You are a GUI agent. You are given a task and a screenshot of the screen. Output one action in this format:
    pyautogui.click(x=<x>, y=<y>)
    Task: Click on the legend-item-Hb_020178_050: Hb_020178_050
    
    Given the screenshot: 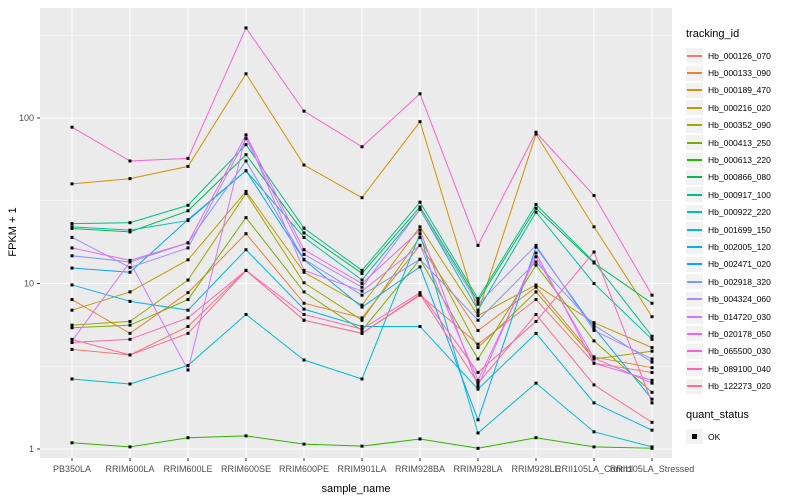 What is the action you would take?
    pyautogui.click(x=742, y=333)
    